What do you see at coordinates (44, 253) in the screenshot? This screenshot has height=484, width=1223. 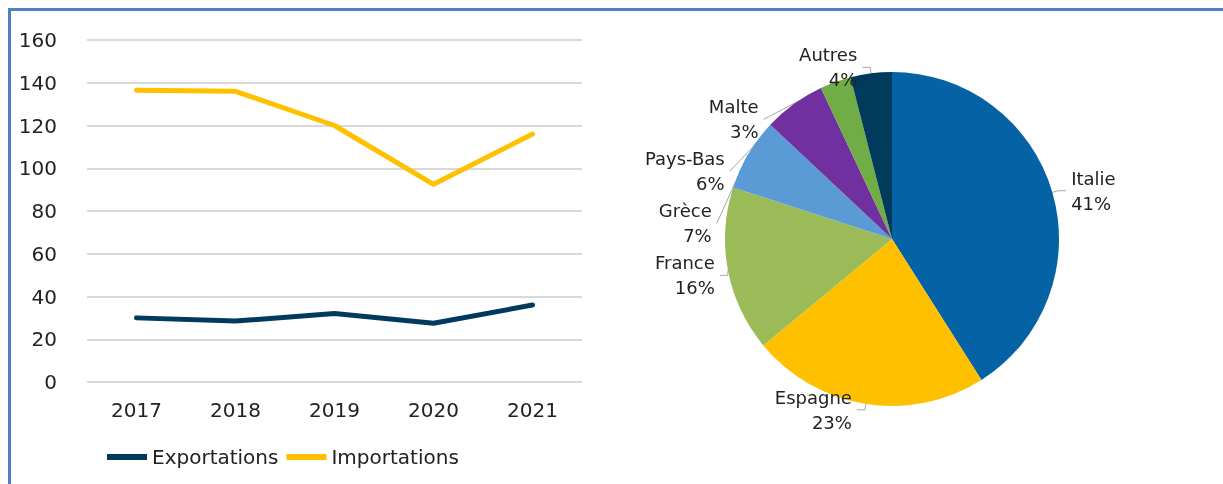 I see `y-tick-label: 60` at bounding box center [44, 253].